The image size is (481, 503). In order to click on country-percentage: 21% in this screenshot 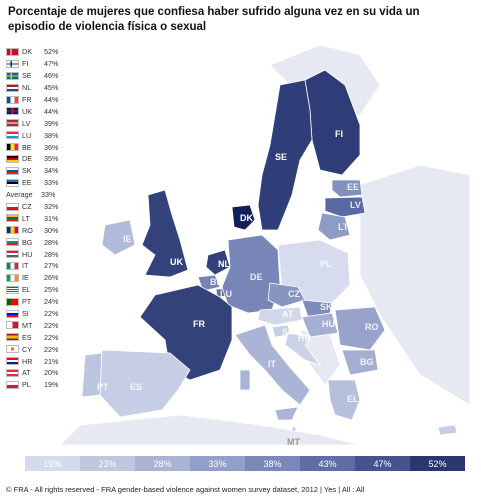, I will do `click(51, 361)`.